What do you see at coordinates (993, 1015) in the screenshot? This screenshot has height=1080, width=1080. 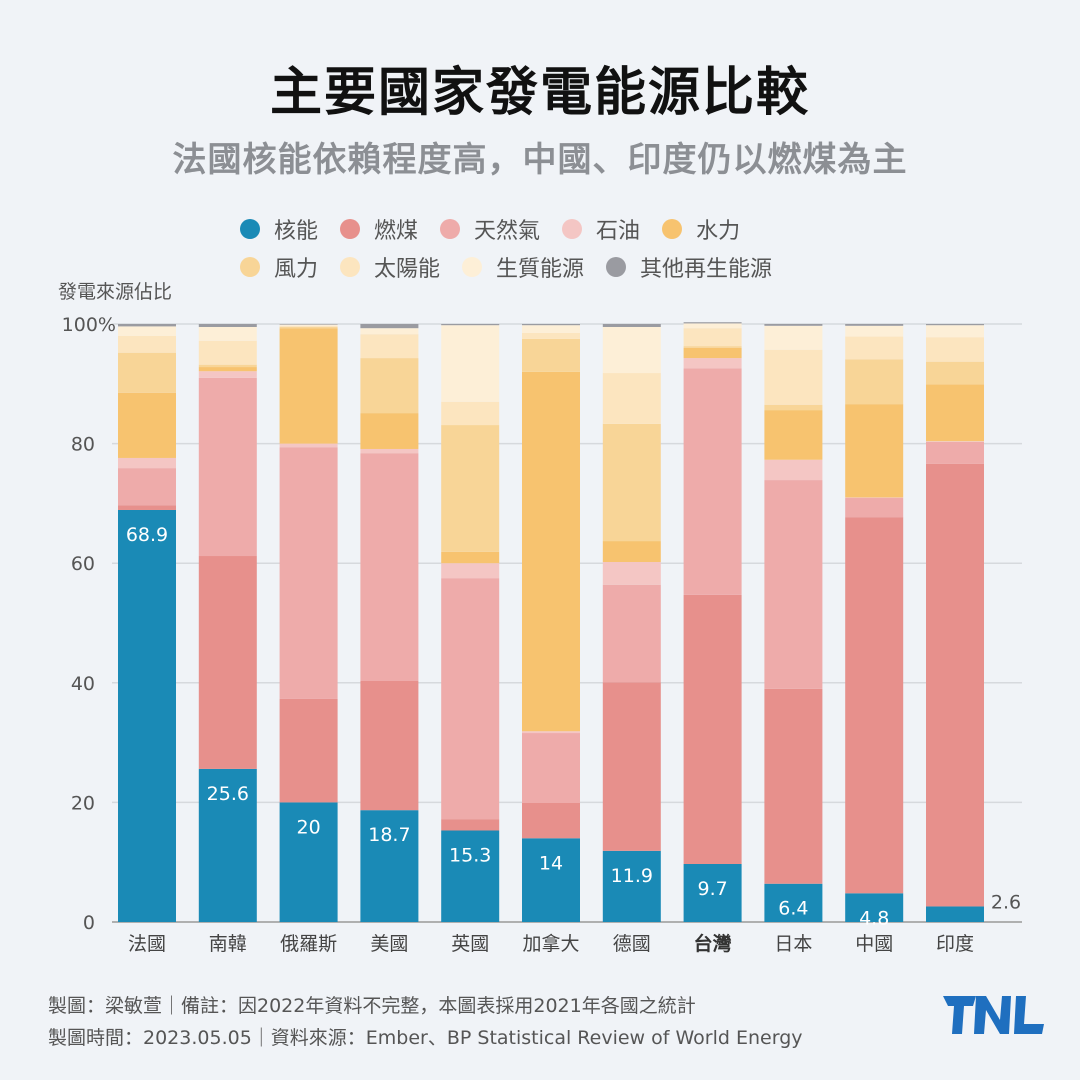 I see `tnl-logo` at bounding box center [993, 1015].